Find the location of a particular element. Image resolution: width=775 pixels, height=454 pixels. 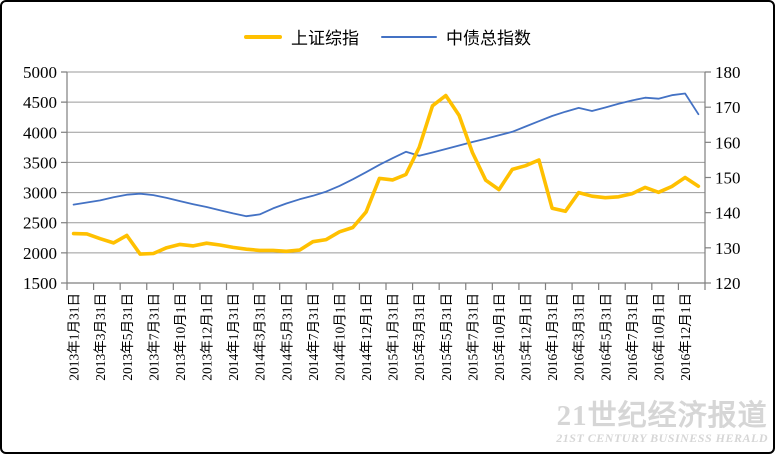

x-axis-tick-label: 2014年3月31日 is located at coordinates (260, 337).